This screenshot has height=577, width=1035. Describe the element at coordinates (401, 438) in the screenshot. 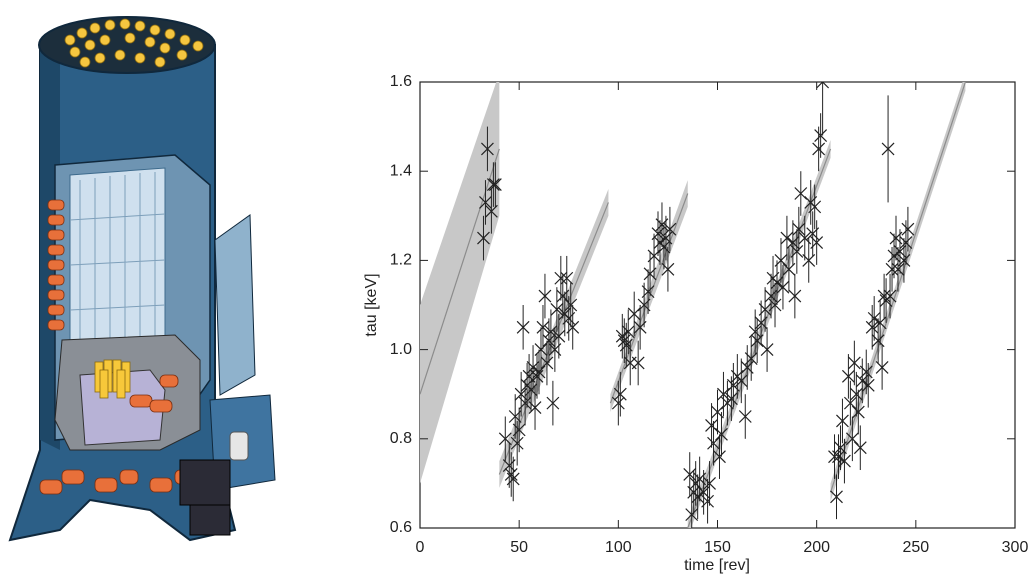

I see `y-tick-label: 0.8` at that location.